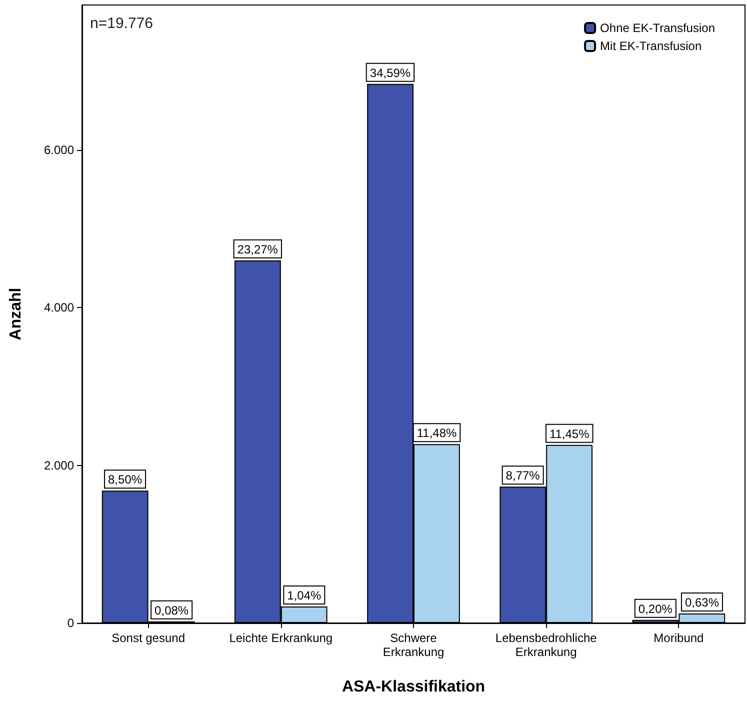 The image size is (747, 702). What do you see at coordinates (281, 638) in the screenshot?
I see `x-tick-label: Leichte Erkrankung` at bounding box center [281, 638].